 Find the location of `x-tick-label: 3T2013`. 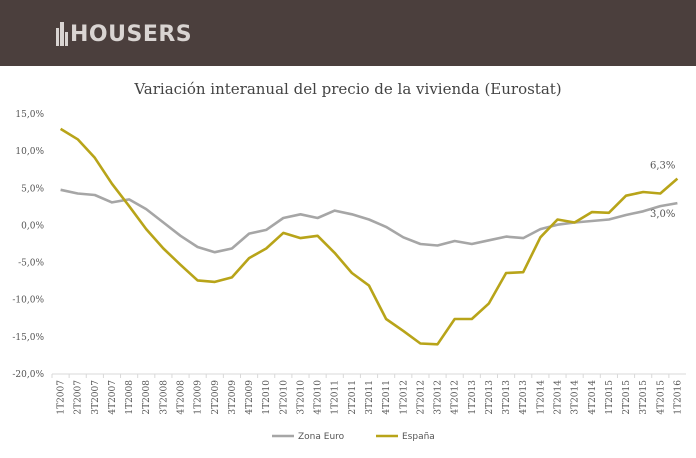

x-tick-label: 3T2013 is located at coordinates (507, 397).